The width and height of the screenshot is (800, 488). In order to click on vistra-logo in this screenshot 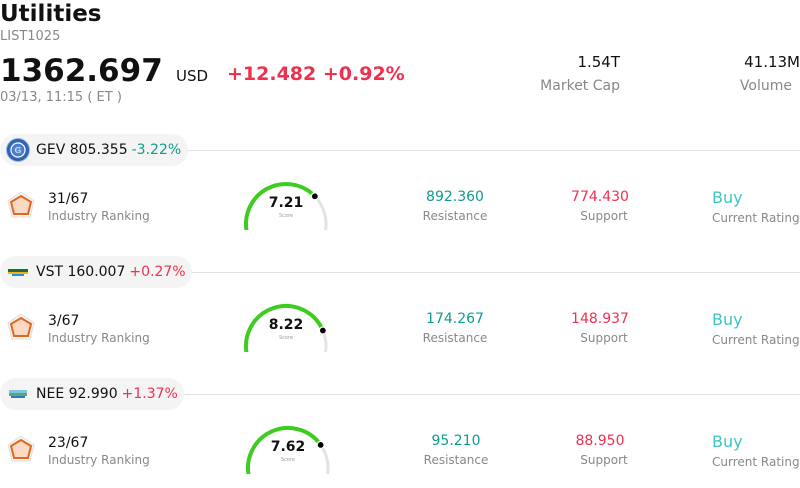, I will do `click(18, 272)`.